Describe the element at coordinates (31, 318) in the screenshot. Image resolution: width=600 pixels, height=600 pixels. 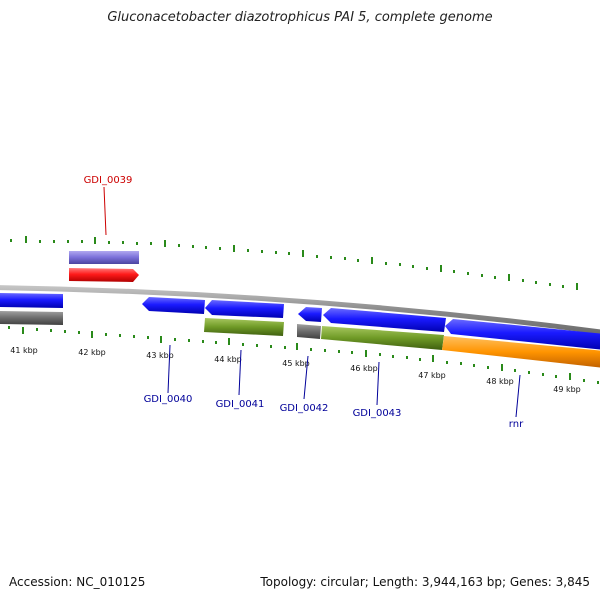
I see `gray-feature-left` at that location.